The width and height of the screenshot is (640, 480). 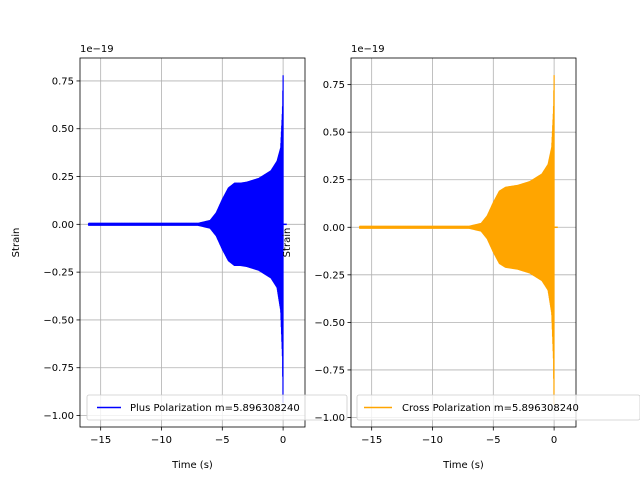 What do you see at coordinates (329, 252) in the screenshot?
I see `y-tick-labels-cross: −1.00 −0.75 −0.50 −0.25 0.00 0.25 0.50 0.75` at bounding box center [329, 252].